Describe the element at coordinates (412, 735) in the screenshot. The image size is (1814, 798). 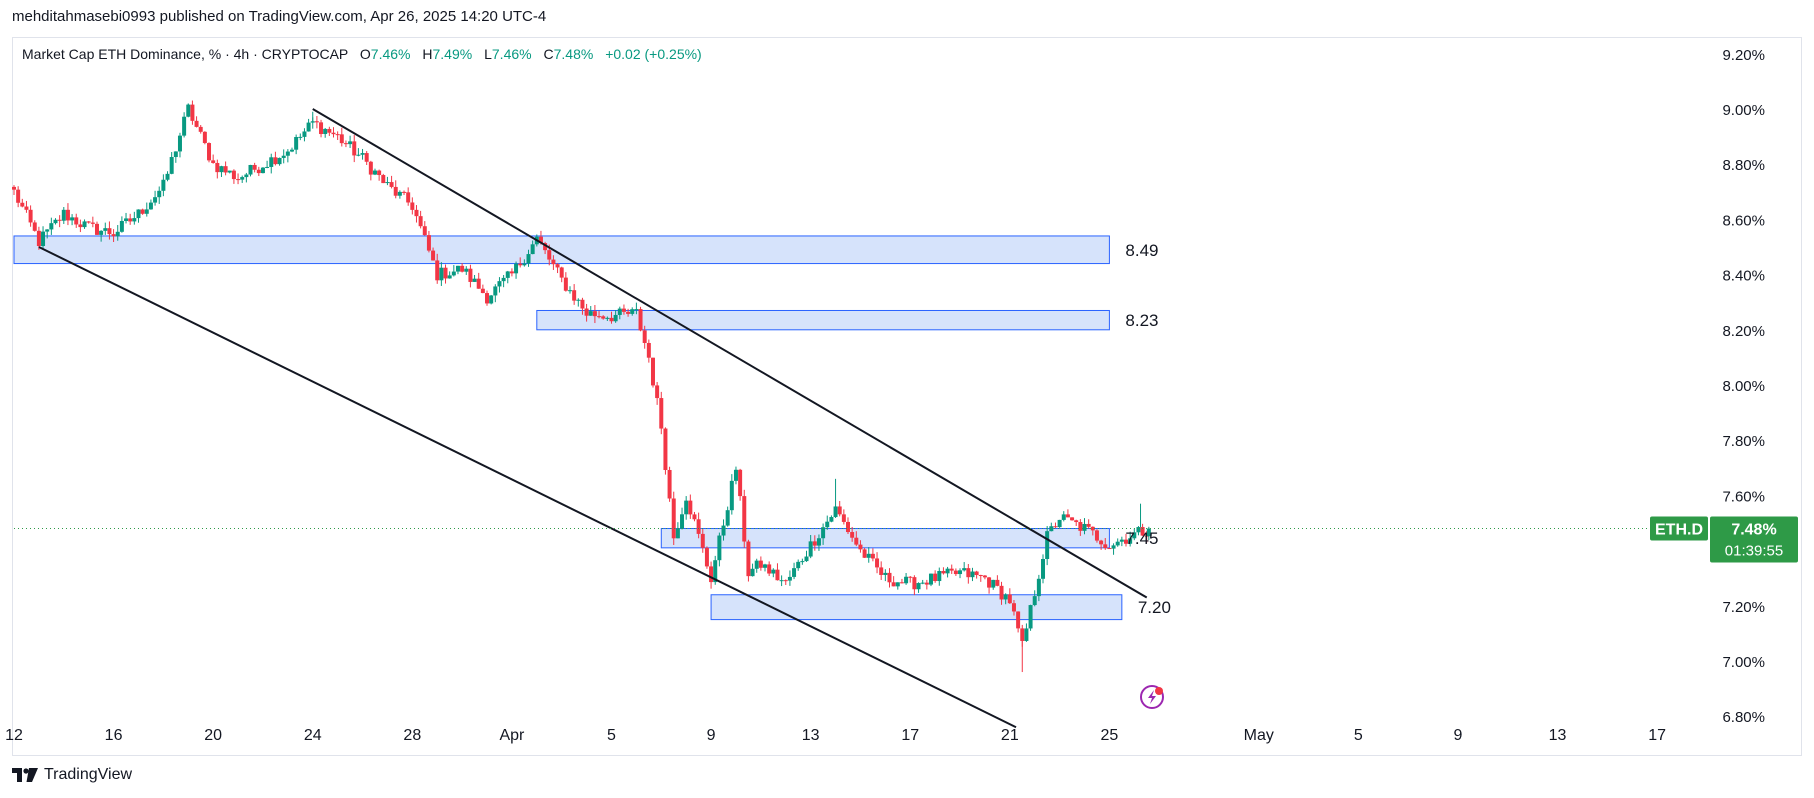
I see `x-tick-label: 28` at that location.